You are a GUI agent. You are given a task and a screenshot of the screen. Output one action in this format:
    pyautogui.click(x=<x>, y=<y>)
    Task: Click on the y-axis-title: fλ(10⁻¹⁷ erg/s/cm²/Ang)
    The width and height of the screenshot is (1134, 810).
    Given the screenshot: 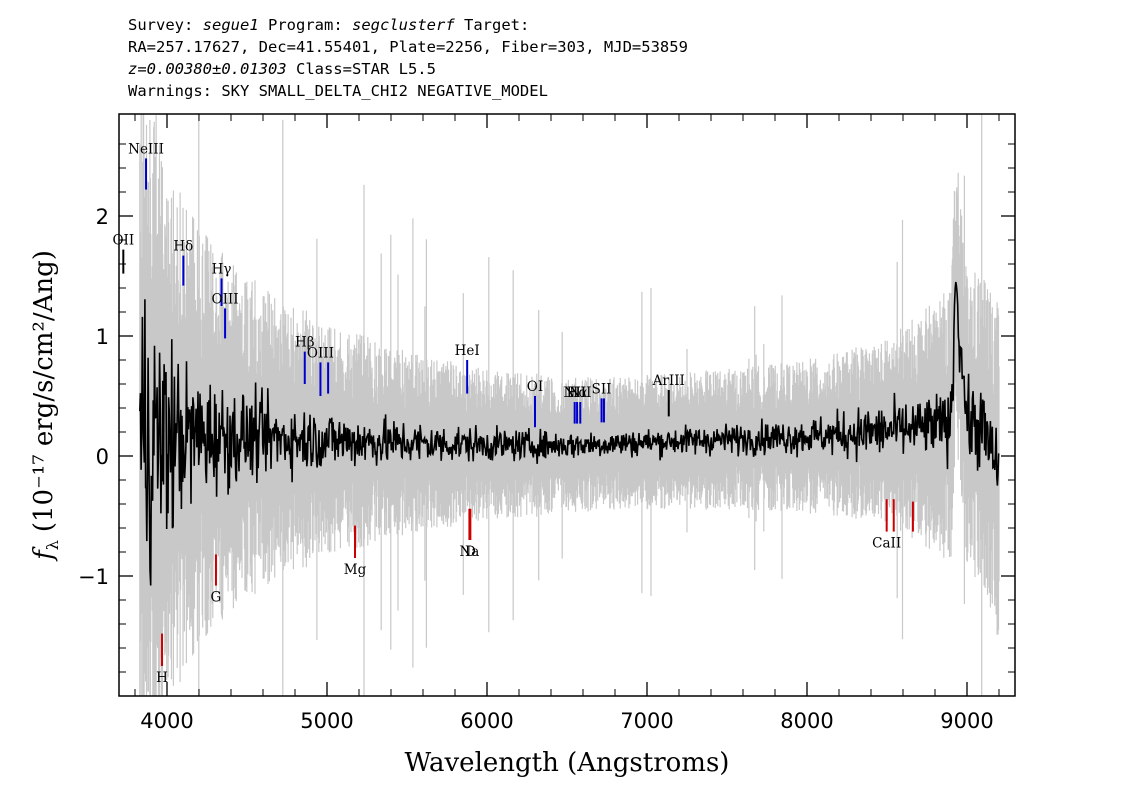 What is the action you would take?
    pyautogui.click(x=45, y=406)
    